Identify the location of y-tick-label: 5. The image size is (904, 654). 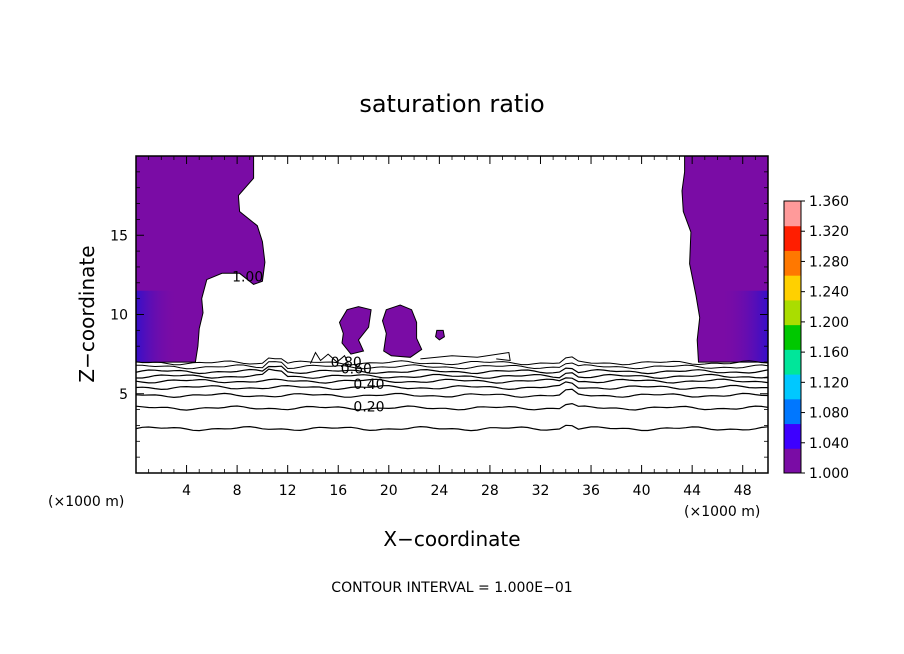
(123, 395).